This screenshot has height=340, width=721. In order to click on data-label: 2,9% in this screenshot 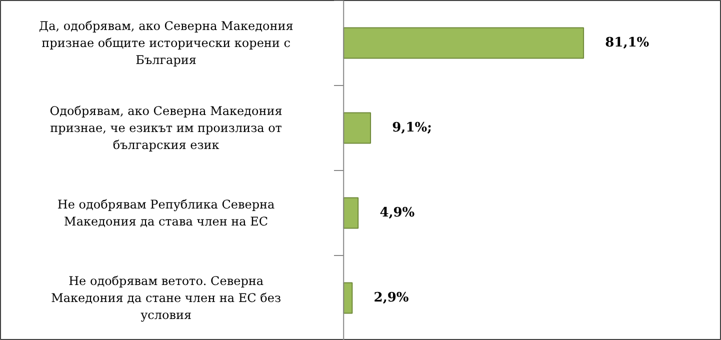, I will do `click(392, 298)`.